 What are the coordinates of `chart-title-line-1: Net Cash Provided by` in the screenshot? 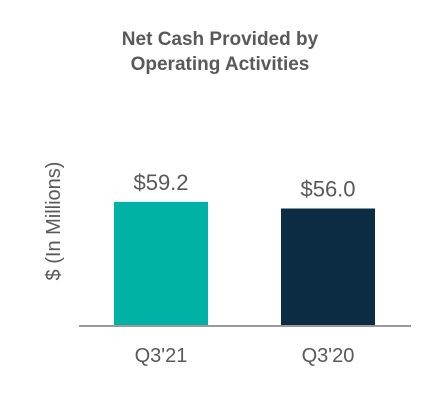 It's located at (220, 39).